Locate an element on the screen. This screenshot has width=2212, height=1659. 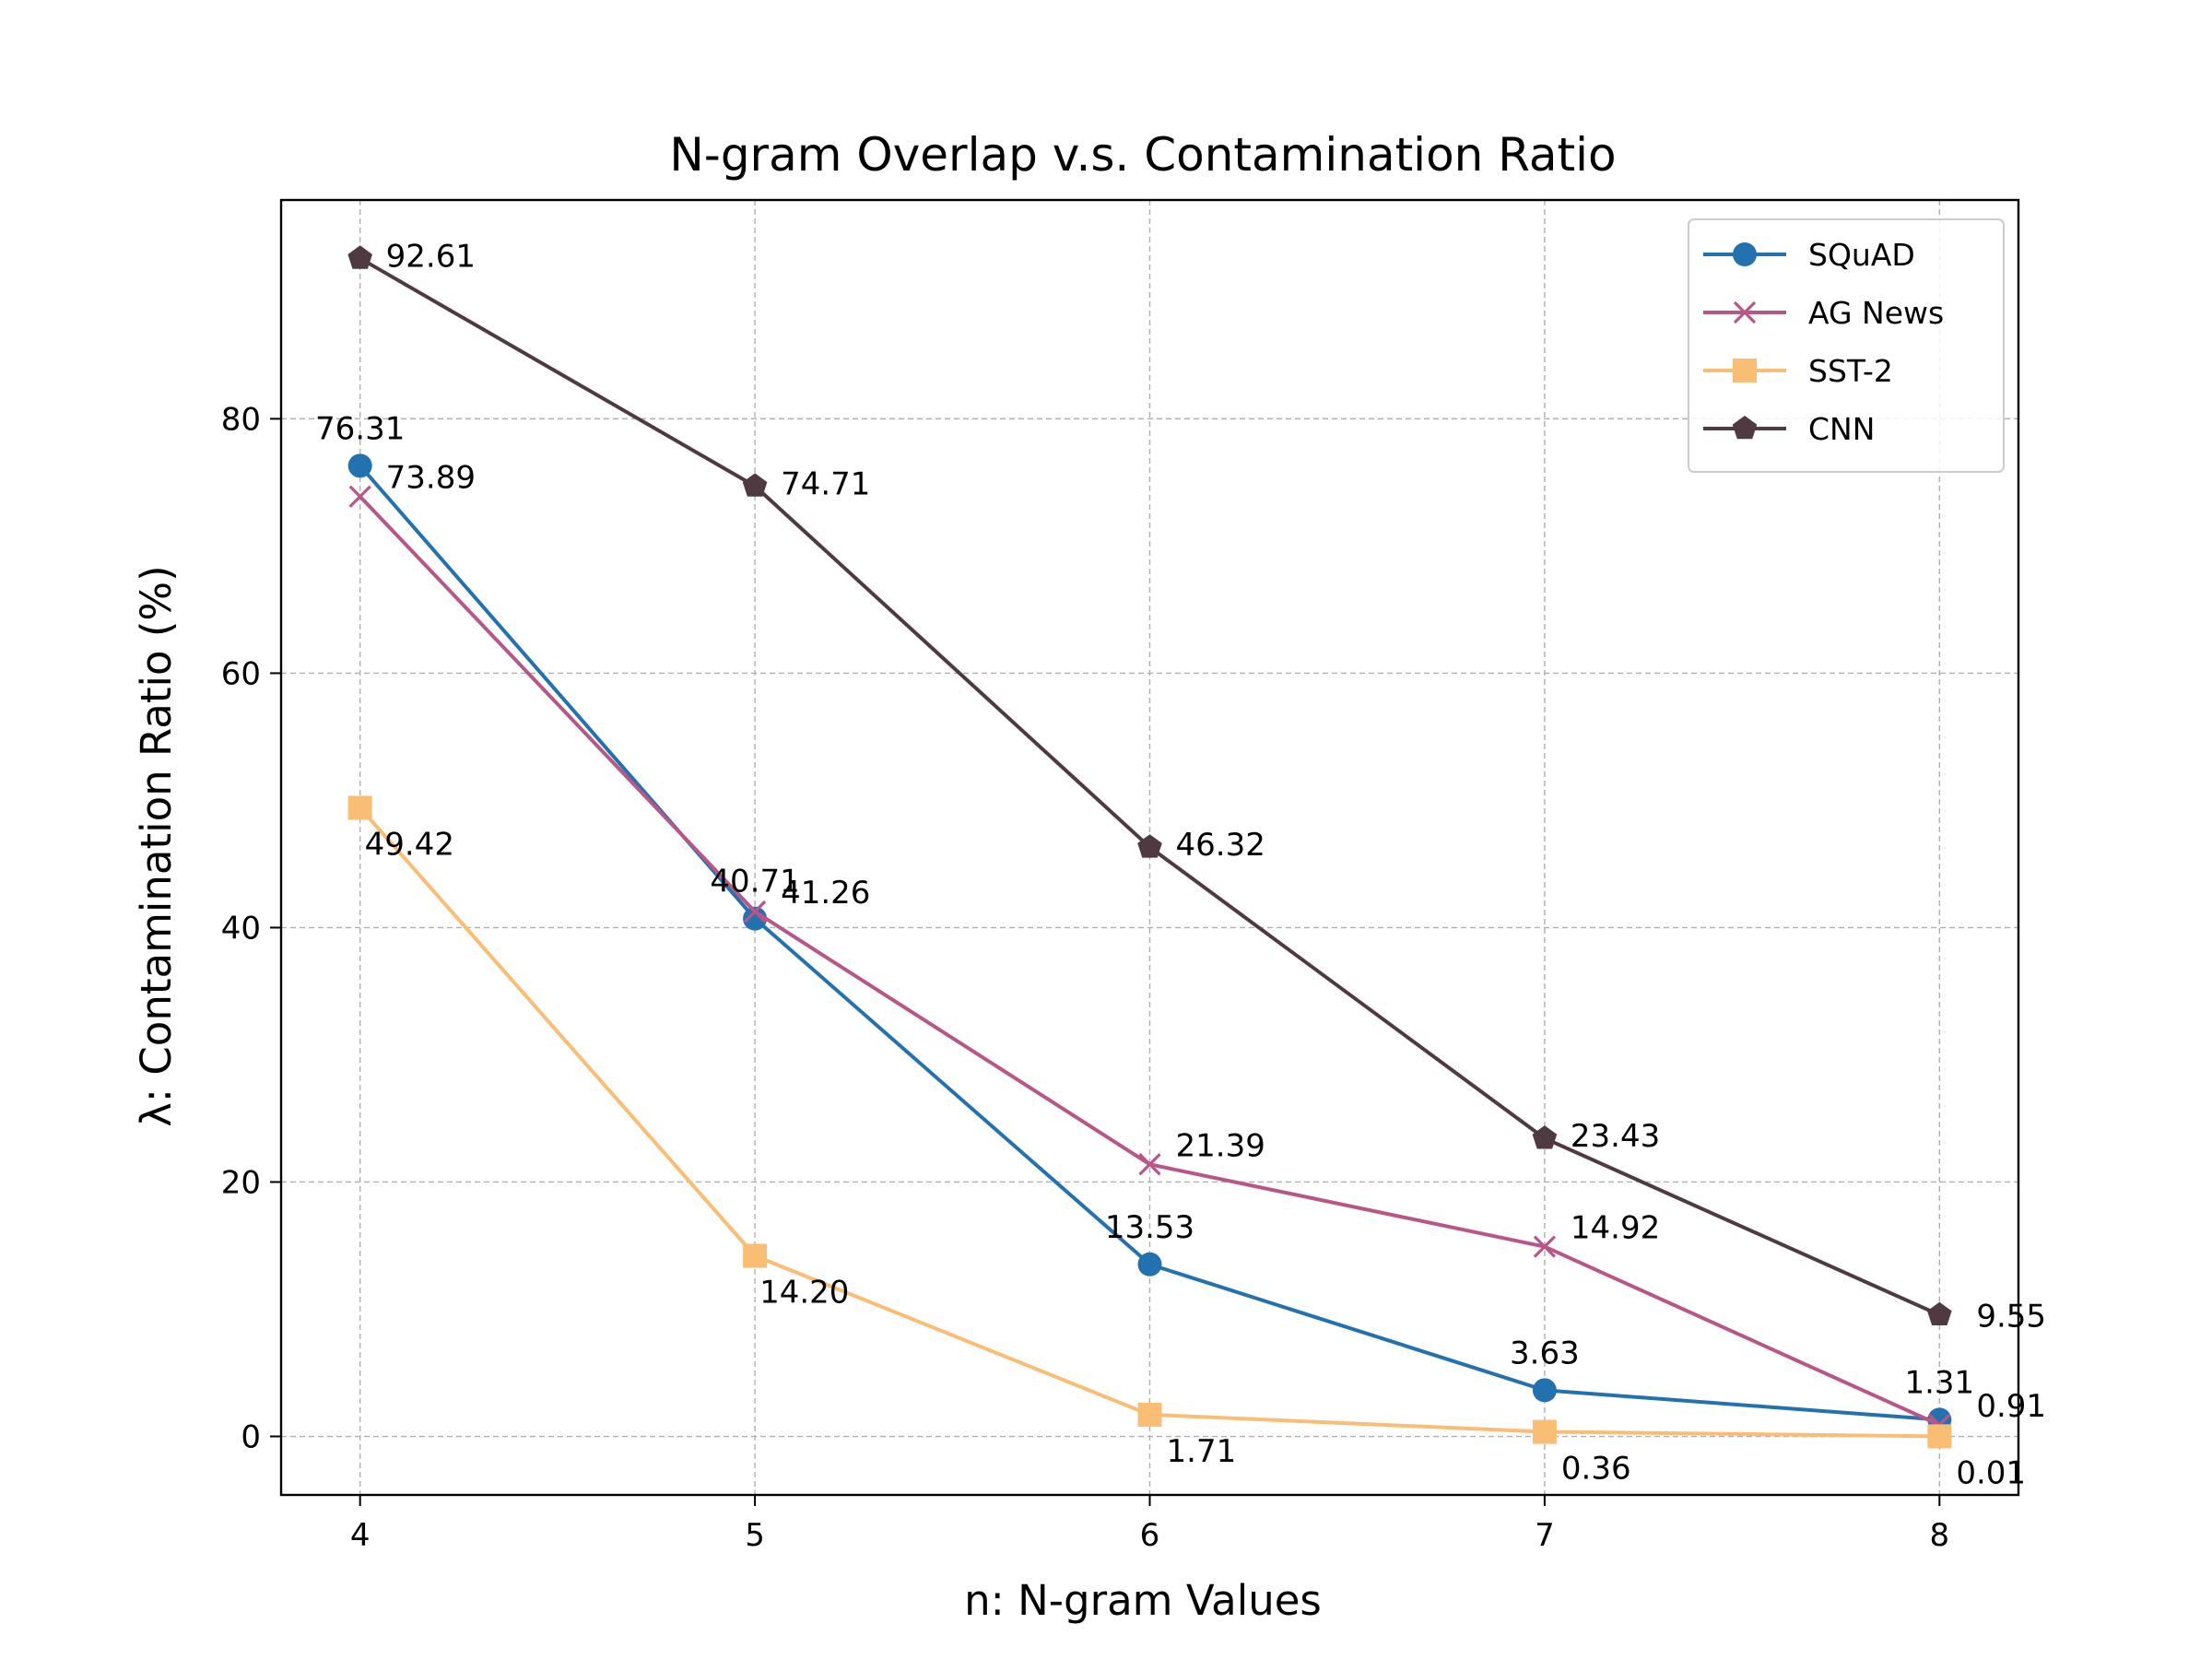
legend-box is located at coordinates (1846, 345).